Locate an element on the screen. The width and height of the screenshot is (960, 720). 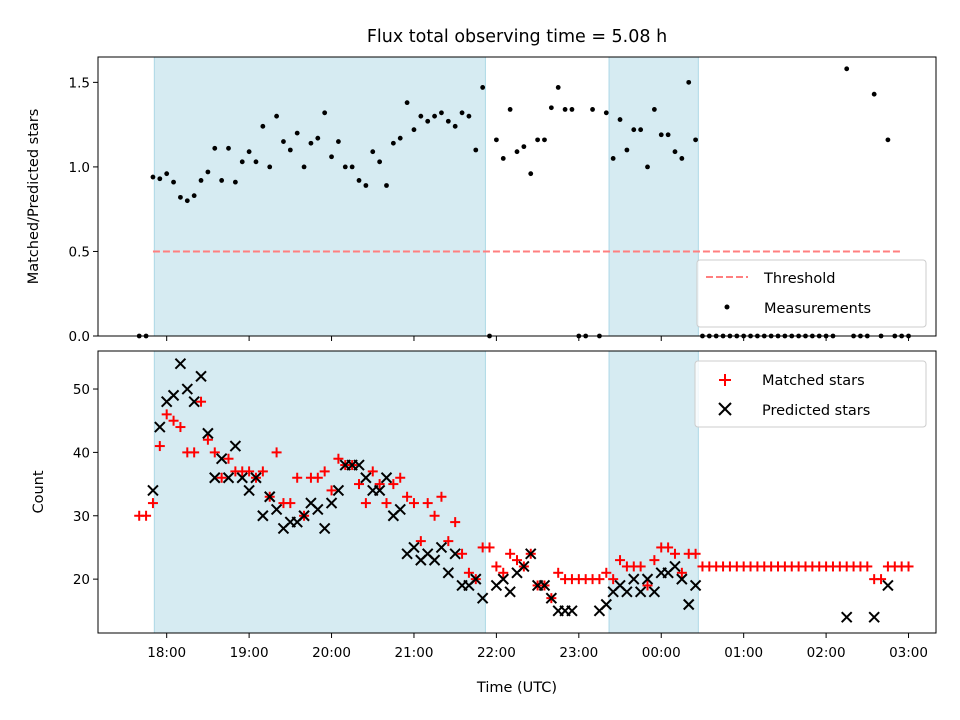
bottom-x-tick: 22:00 is located at coordinates (496, 647).